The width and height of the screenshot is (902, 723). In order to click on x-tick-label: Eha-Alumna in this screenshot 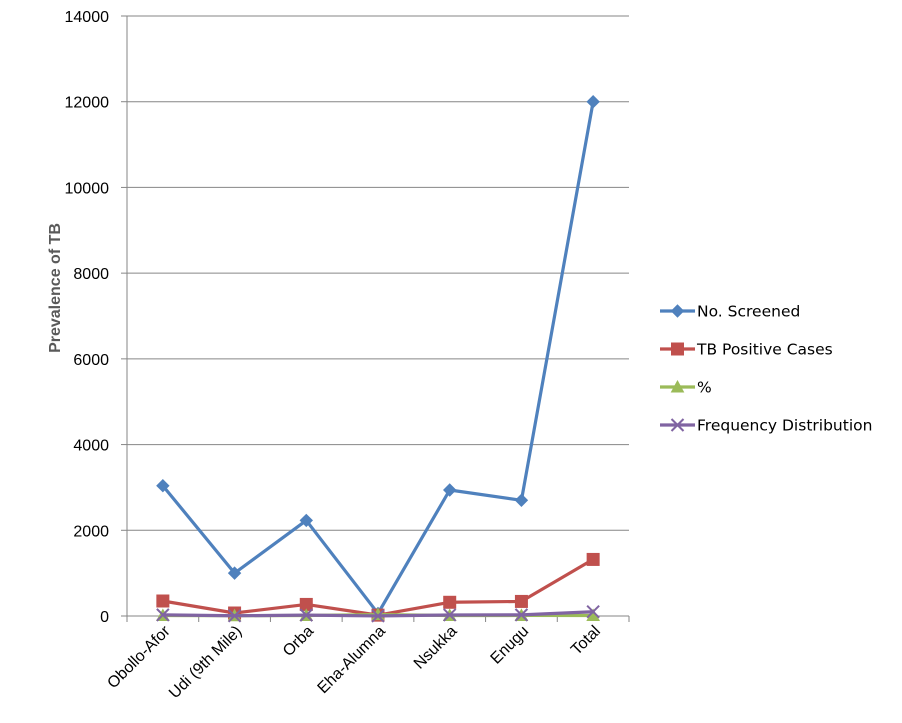, I will do `click(352, 660)`.